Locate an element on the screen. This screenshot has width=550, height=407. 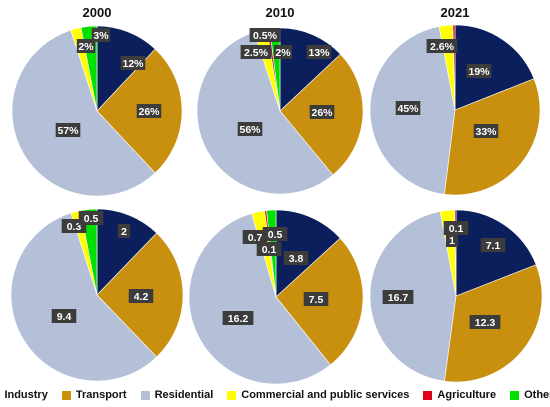
legend-item-commercial: Commercial and public services is located at coordinates (318, 395).